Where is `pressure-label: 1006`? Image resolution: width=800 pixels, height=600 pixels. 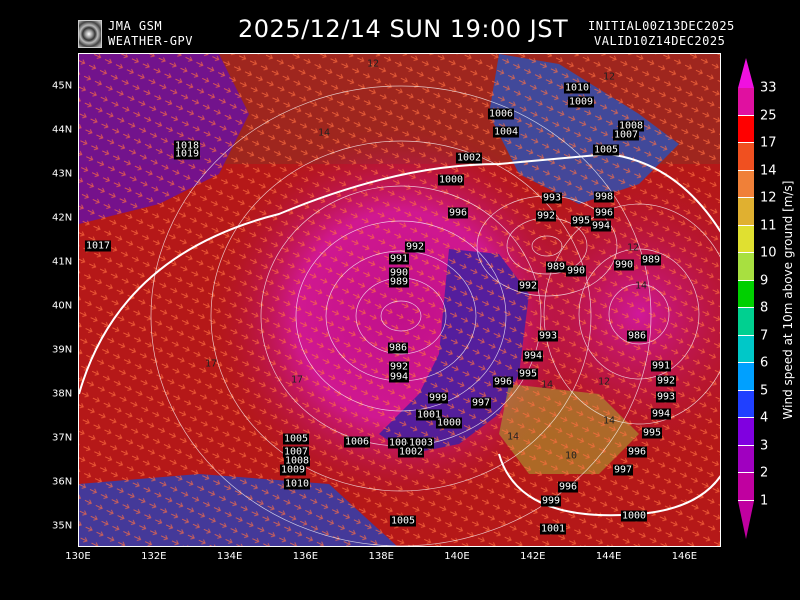
pressure-label: 1006 is located at coordinates (357, 442).